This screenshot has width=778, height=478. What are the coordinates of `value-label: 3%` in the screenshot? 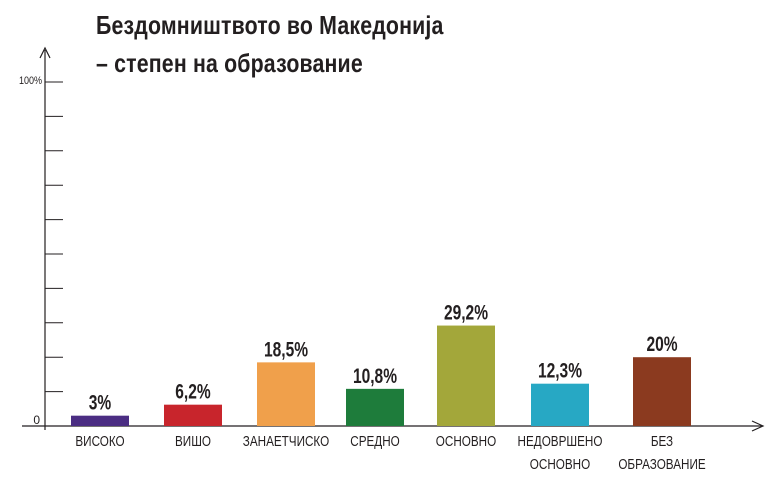 It's located at (100, 402).